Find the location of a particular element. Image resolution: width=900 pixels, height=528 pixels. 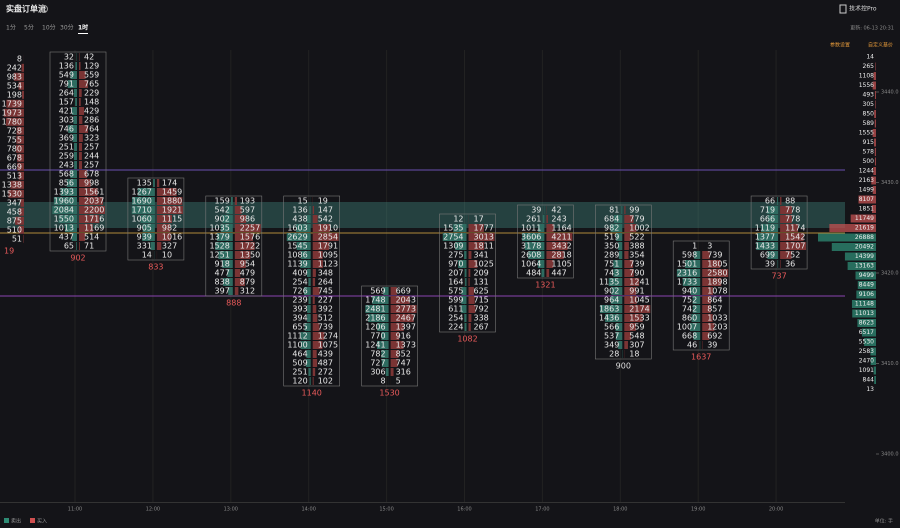

timeframe-tab: 5分 is located at coordinates (29, 28).